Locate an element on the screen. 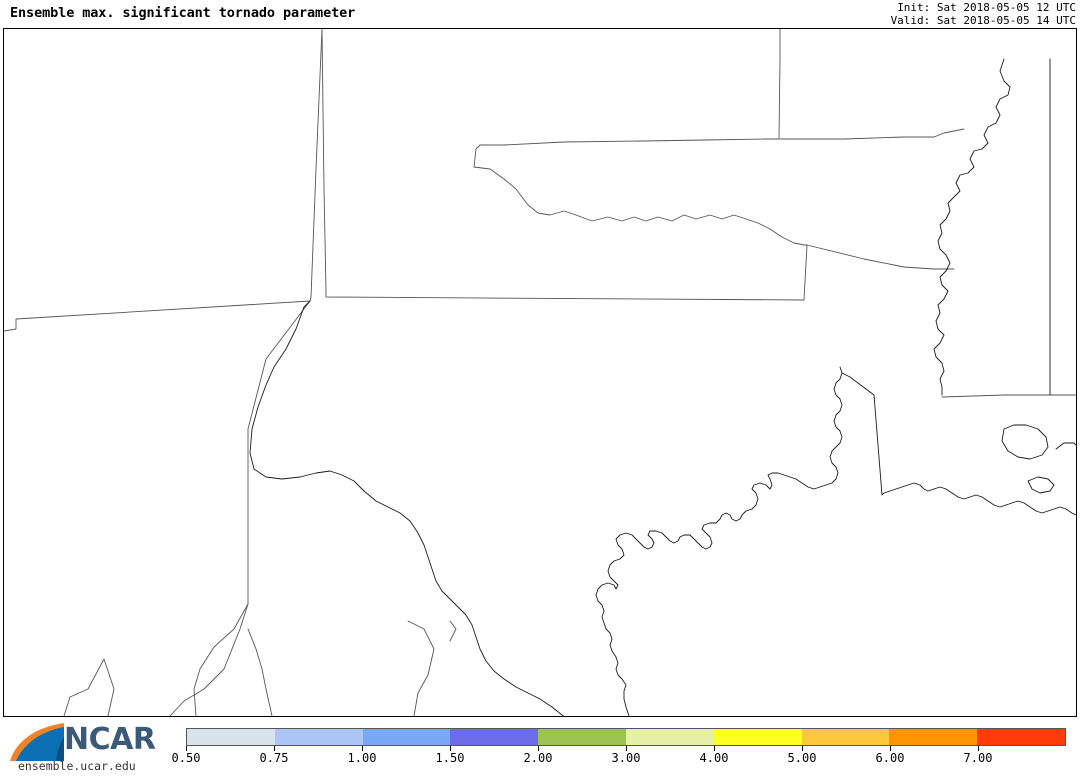  colorbar-swatches is located at coordinates (626, 737).